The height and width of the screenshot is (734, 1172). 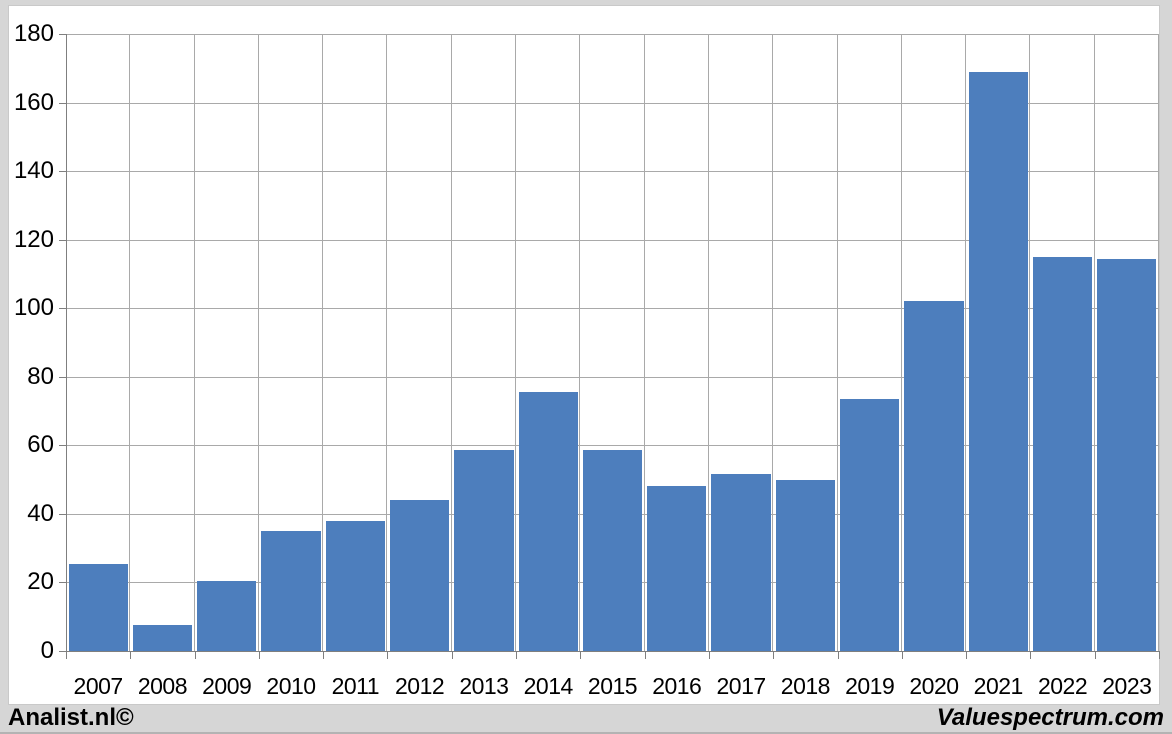 What do you see at coordinates (548, 686) in the screenshot?
I see `x-axis-label-2014: 2014` at bounding box center [548, 686].